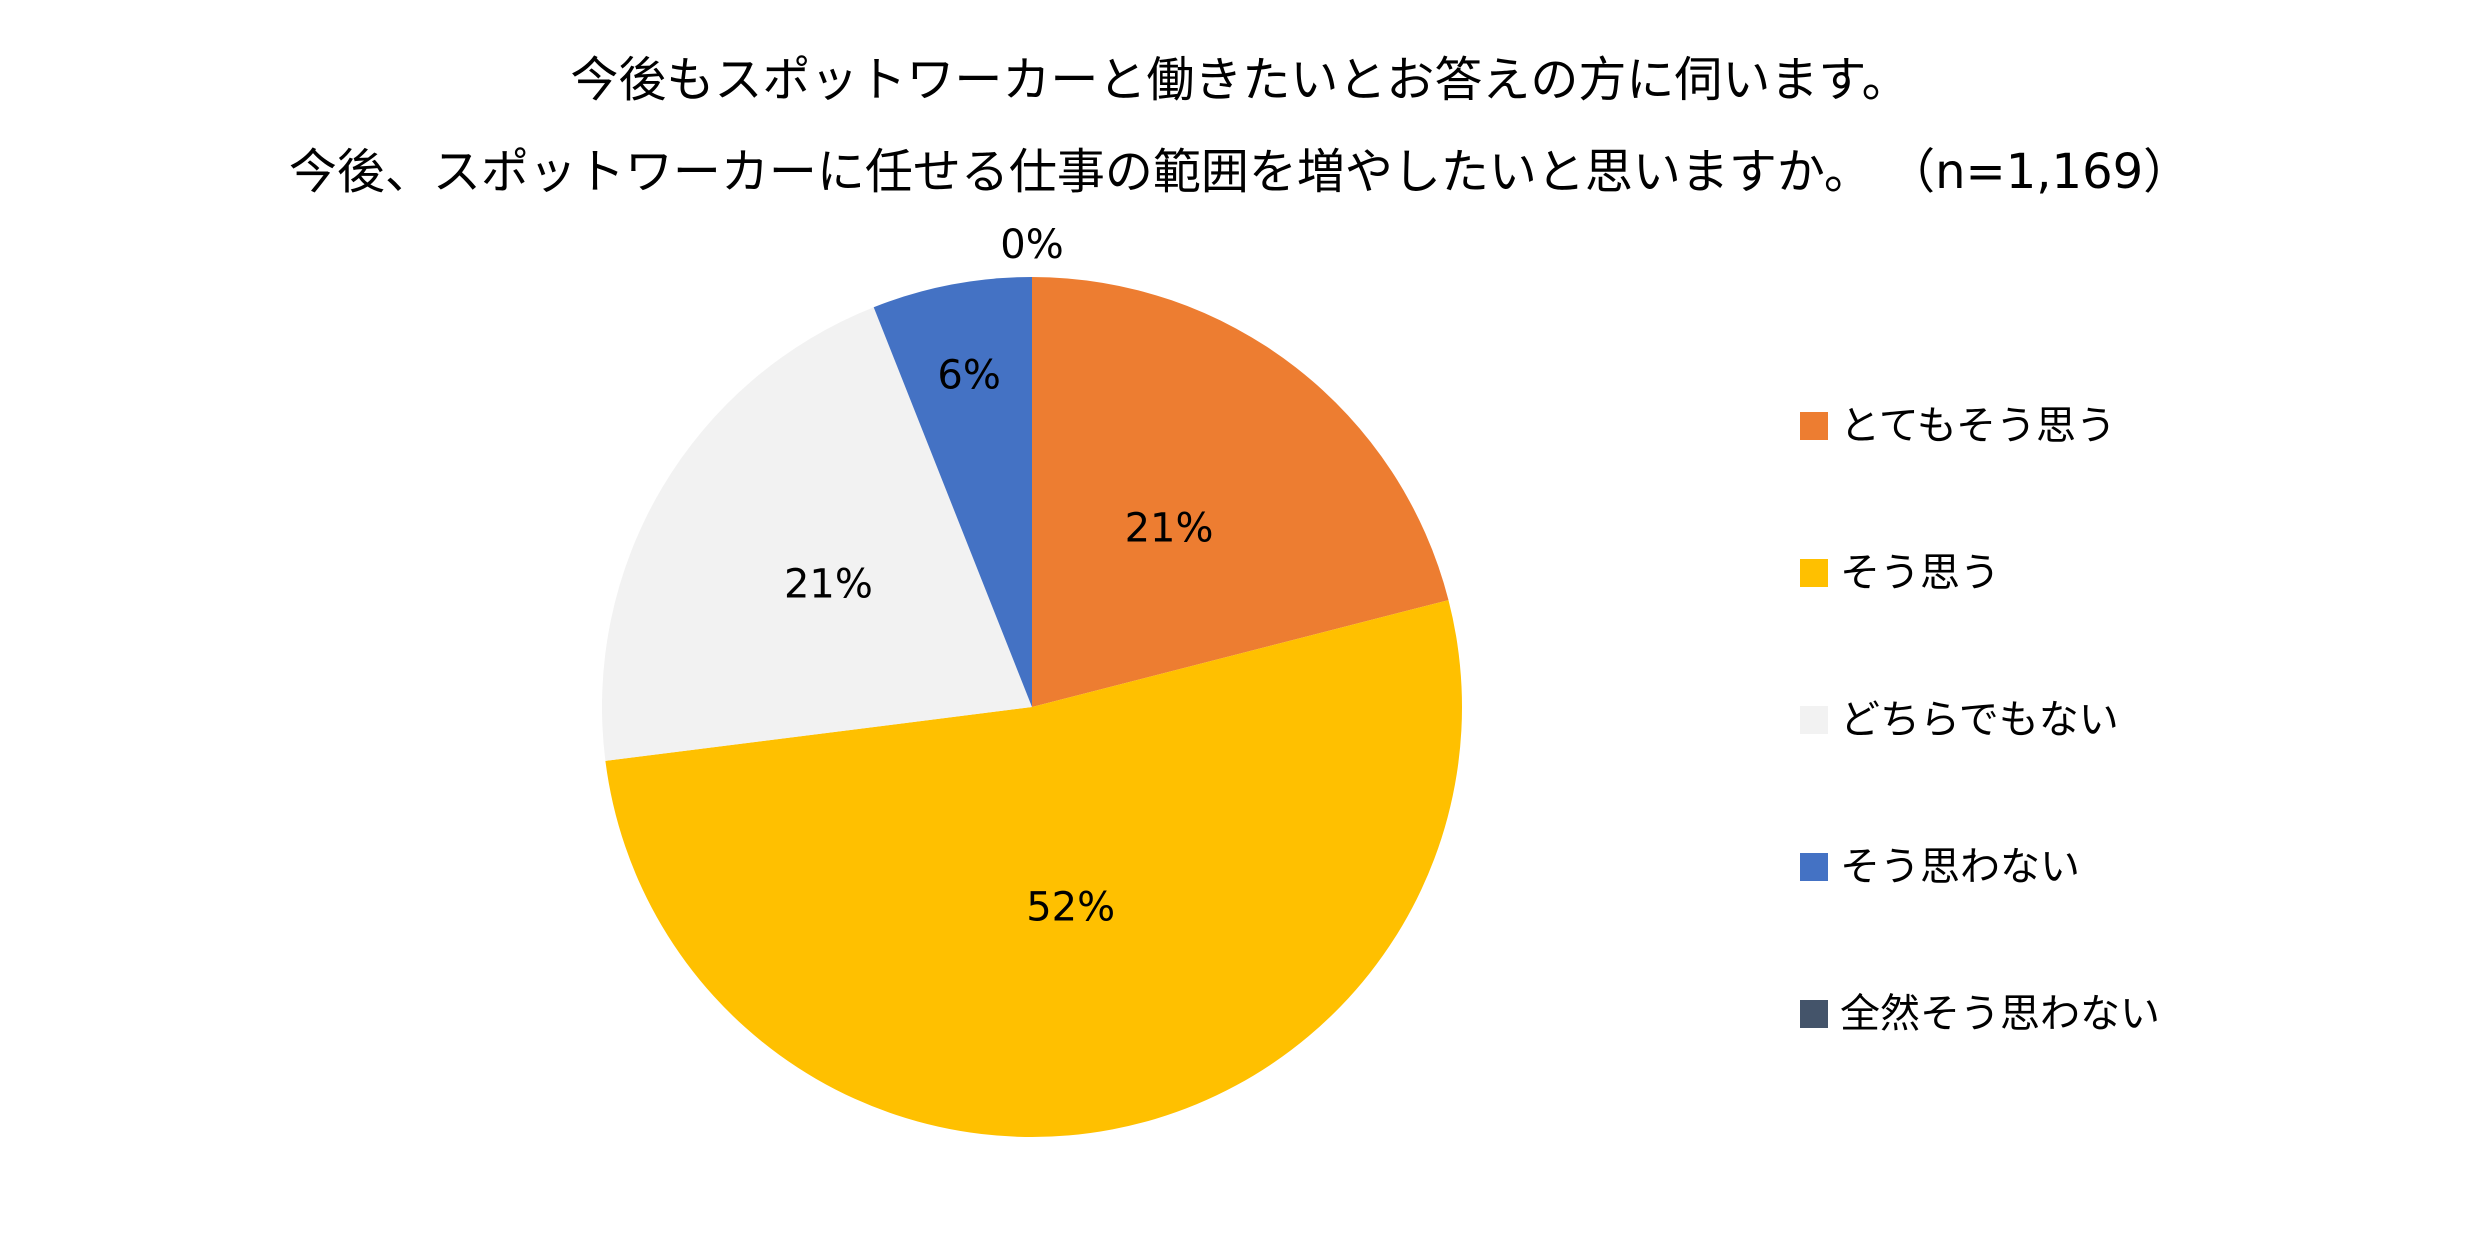  I want to click on legend-label: そう思わない, so click(1960, 867).